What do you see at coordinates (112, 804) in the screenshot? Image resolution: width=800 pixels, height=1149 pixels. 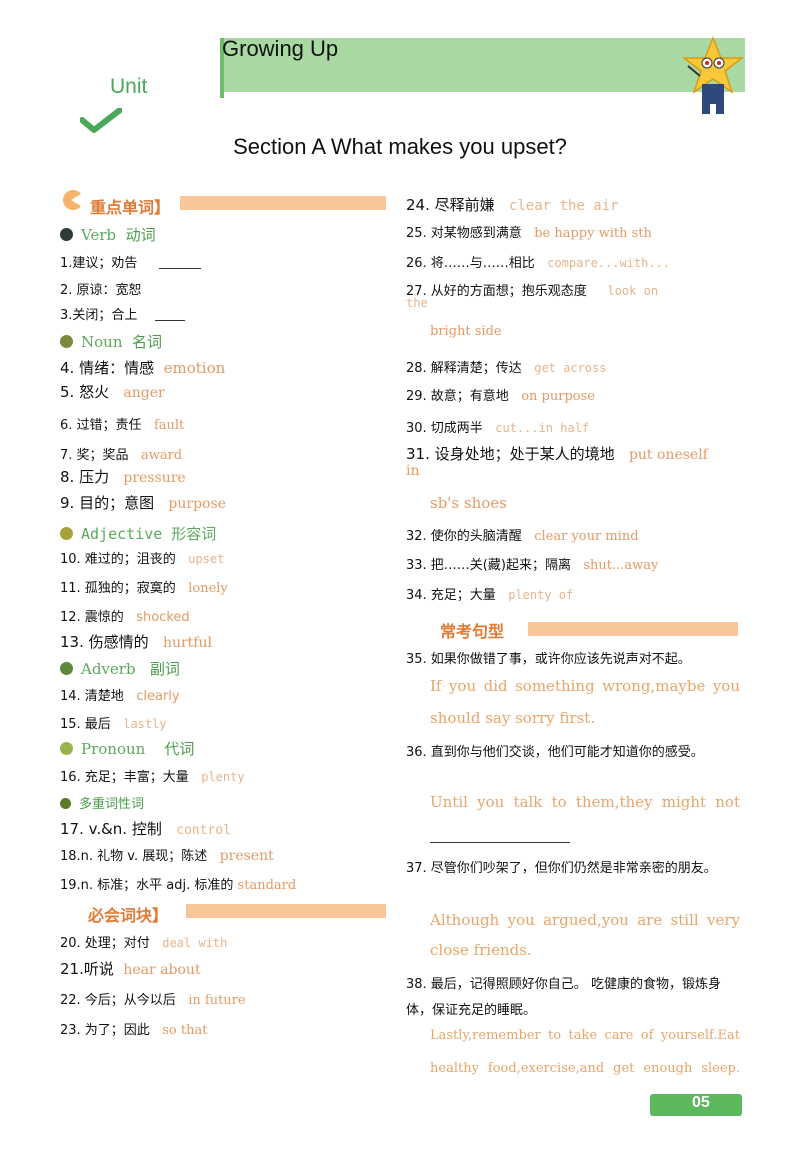 I see `category-label: 多重词性词` at bounding box center [112, 804].